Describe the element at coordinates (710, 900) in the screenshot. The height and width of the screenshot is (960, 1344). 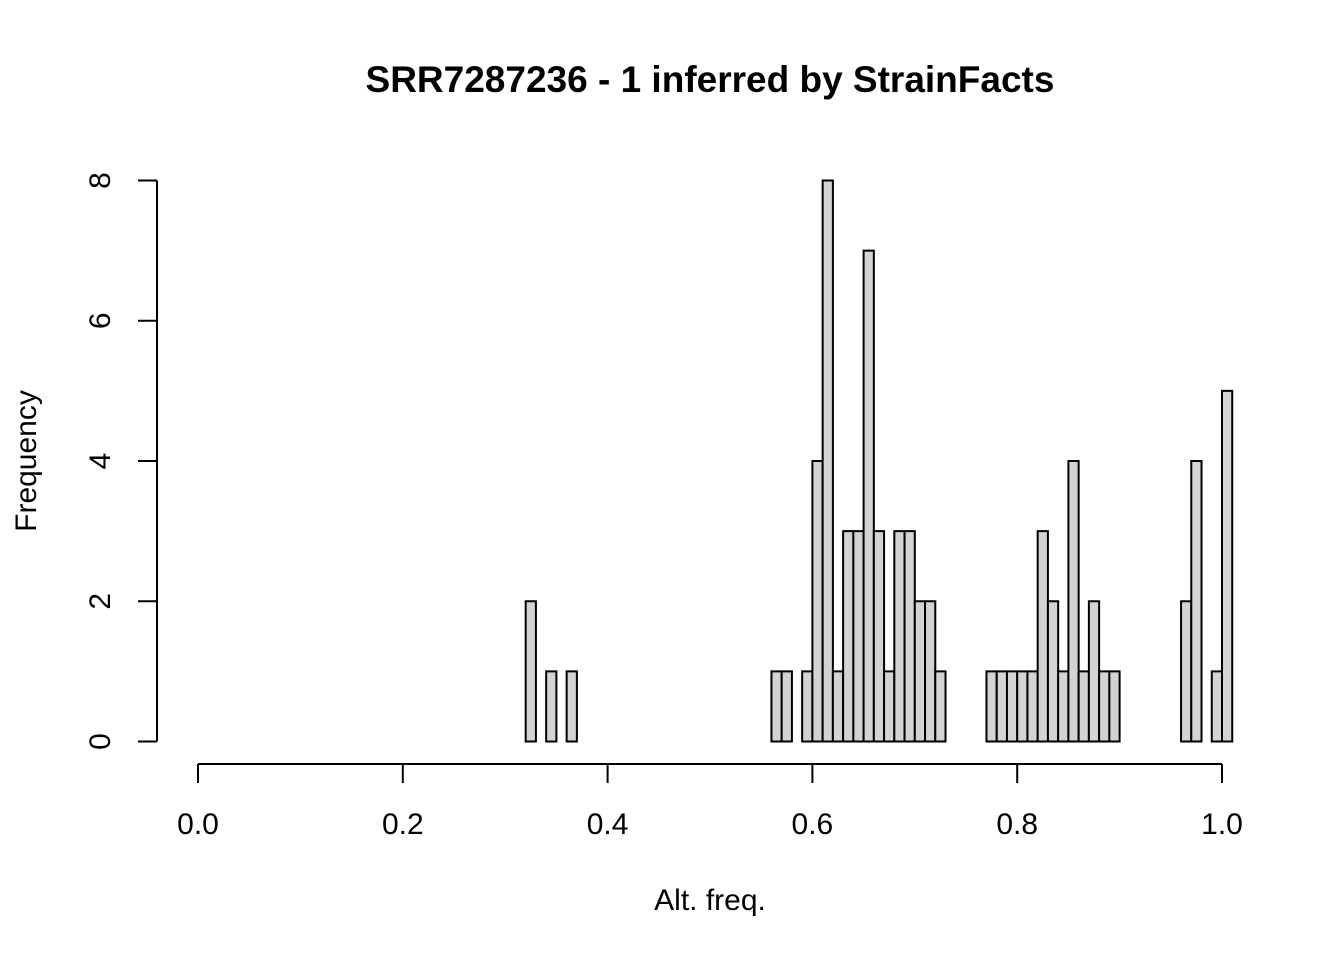
I see `x-axis-label: Alt. freq.` at that location.